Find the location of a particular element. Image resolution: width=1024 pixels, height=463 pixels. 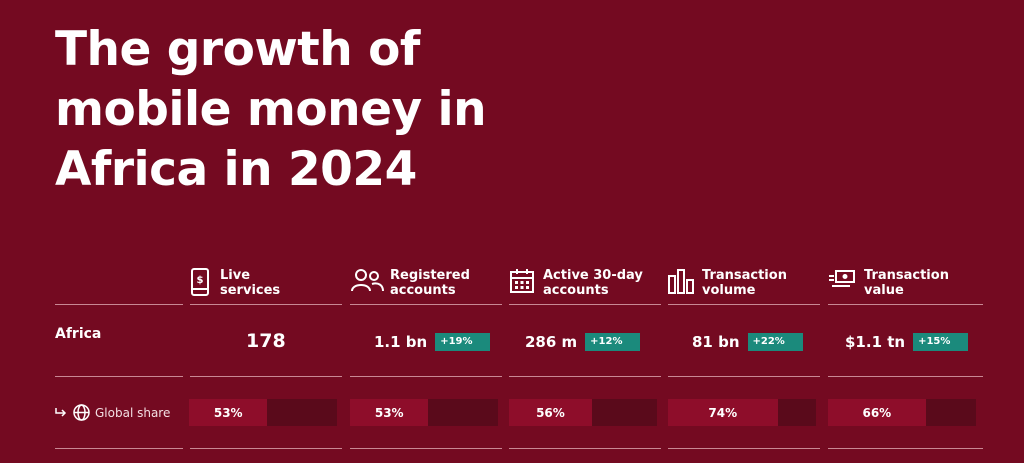

title-line: mobile money in is located at coordinates (271, 109).